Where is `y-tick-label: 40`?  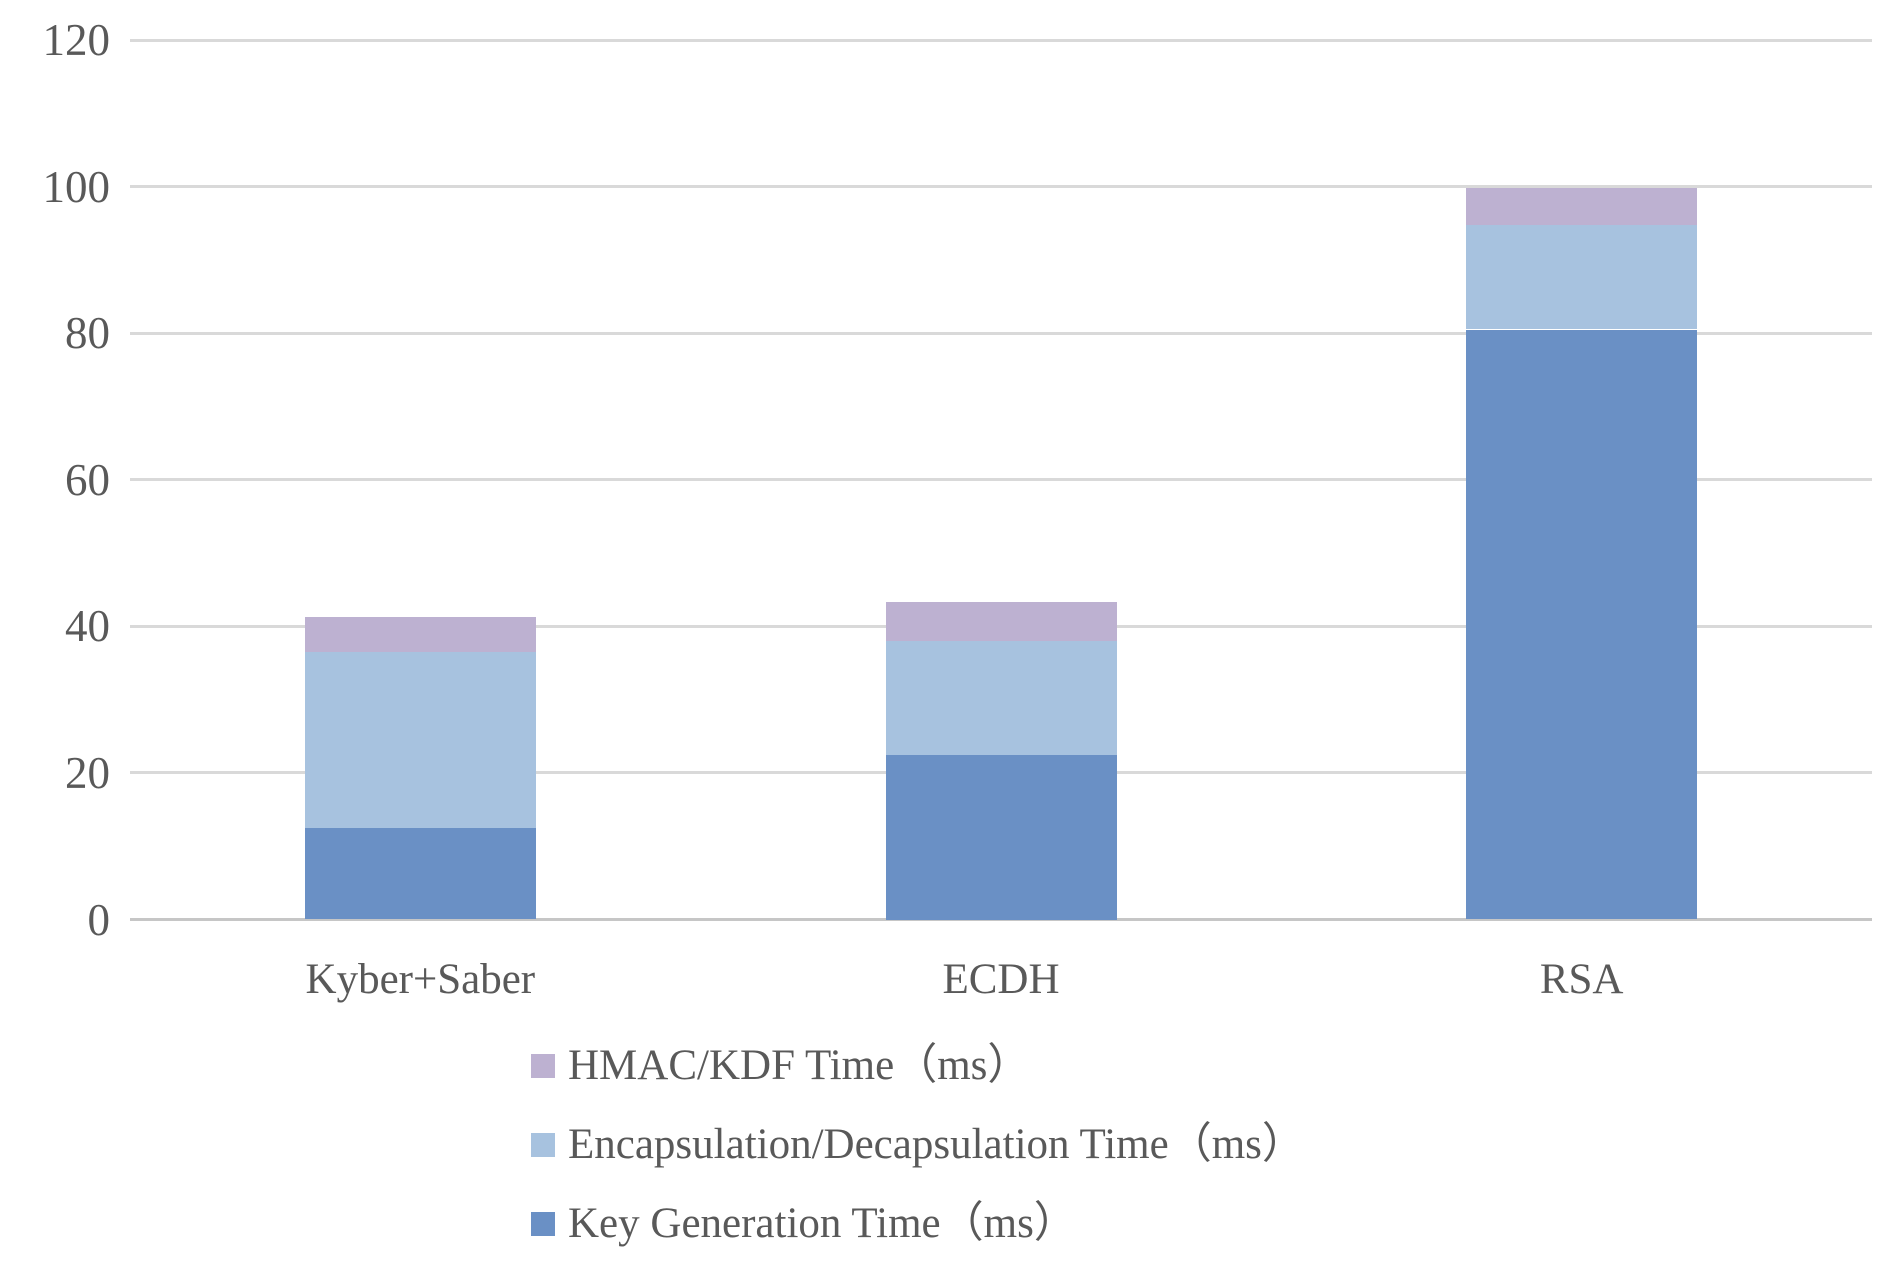
y-tick-label: 40 is located at coordinates (87, 626).